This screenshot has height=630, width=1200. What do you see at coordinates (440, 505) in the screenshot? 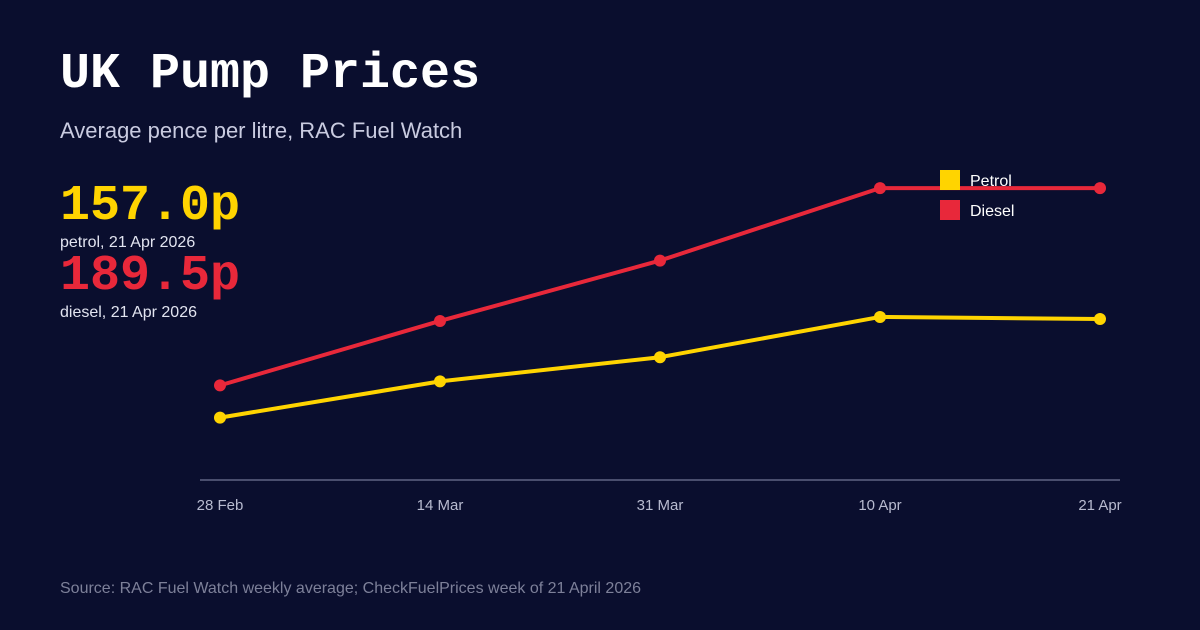
I see `x-tick-label: 14 Mar` at bounding box center [440, 505].